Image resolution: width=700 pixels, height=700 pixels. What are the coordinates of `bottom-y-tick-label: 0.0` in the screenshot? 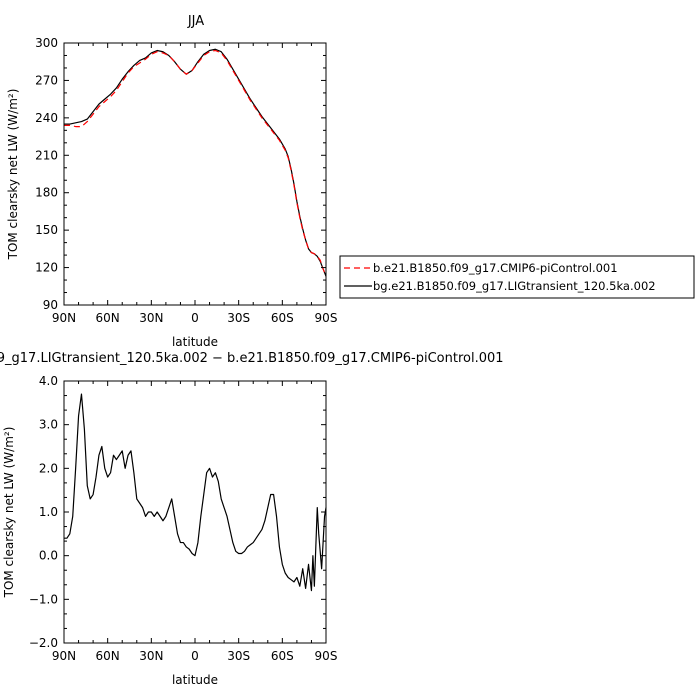 It's located at (48, 556).